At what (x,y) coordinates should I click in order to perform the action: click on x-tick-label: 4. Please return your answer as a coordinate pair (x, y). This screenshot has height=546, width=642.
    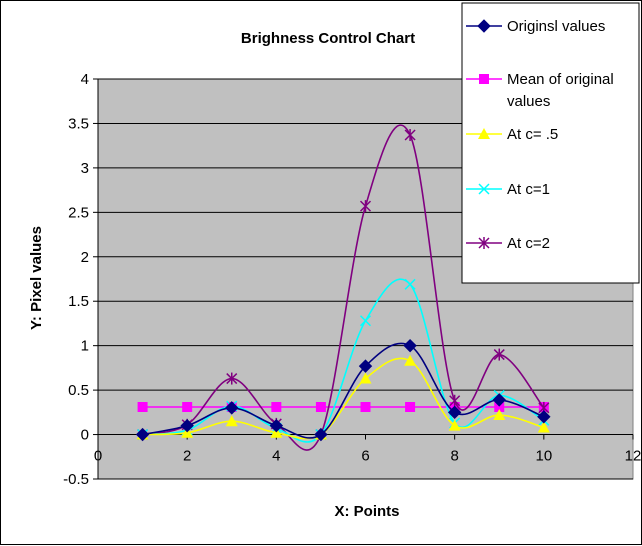
    Looking at the image, I should click on (276, 456).